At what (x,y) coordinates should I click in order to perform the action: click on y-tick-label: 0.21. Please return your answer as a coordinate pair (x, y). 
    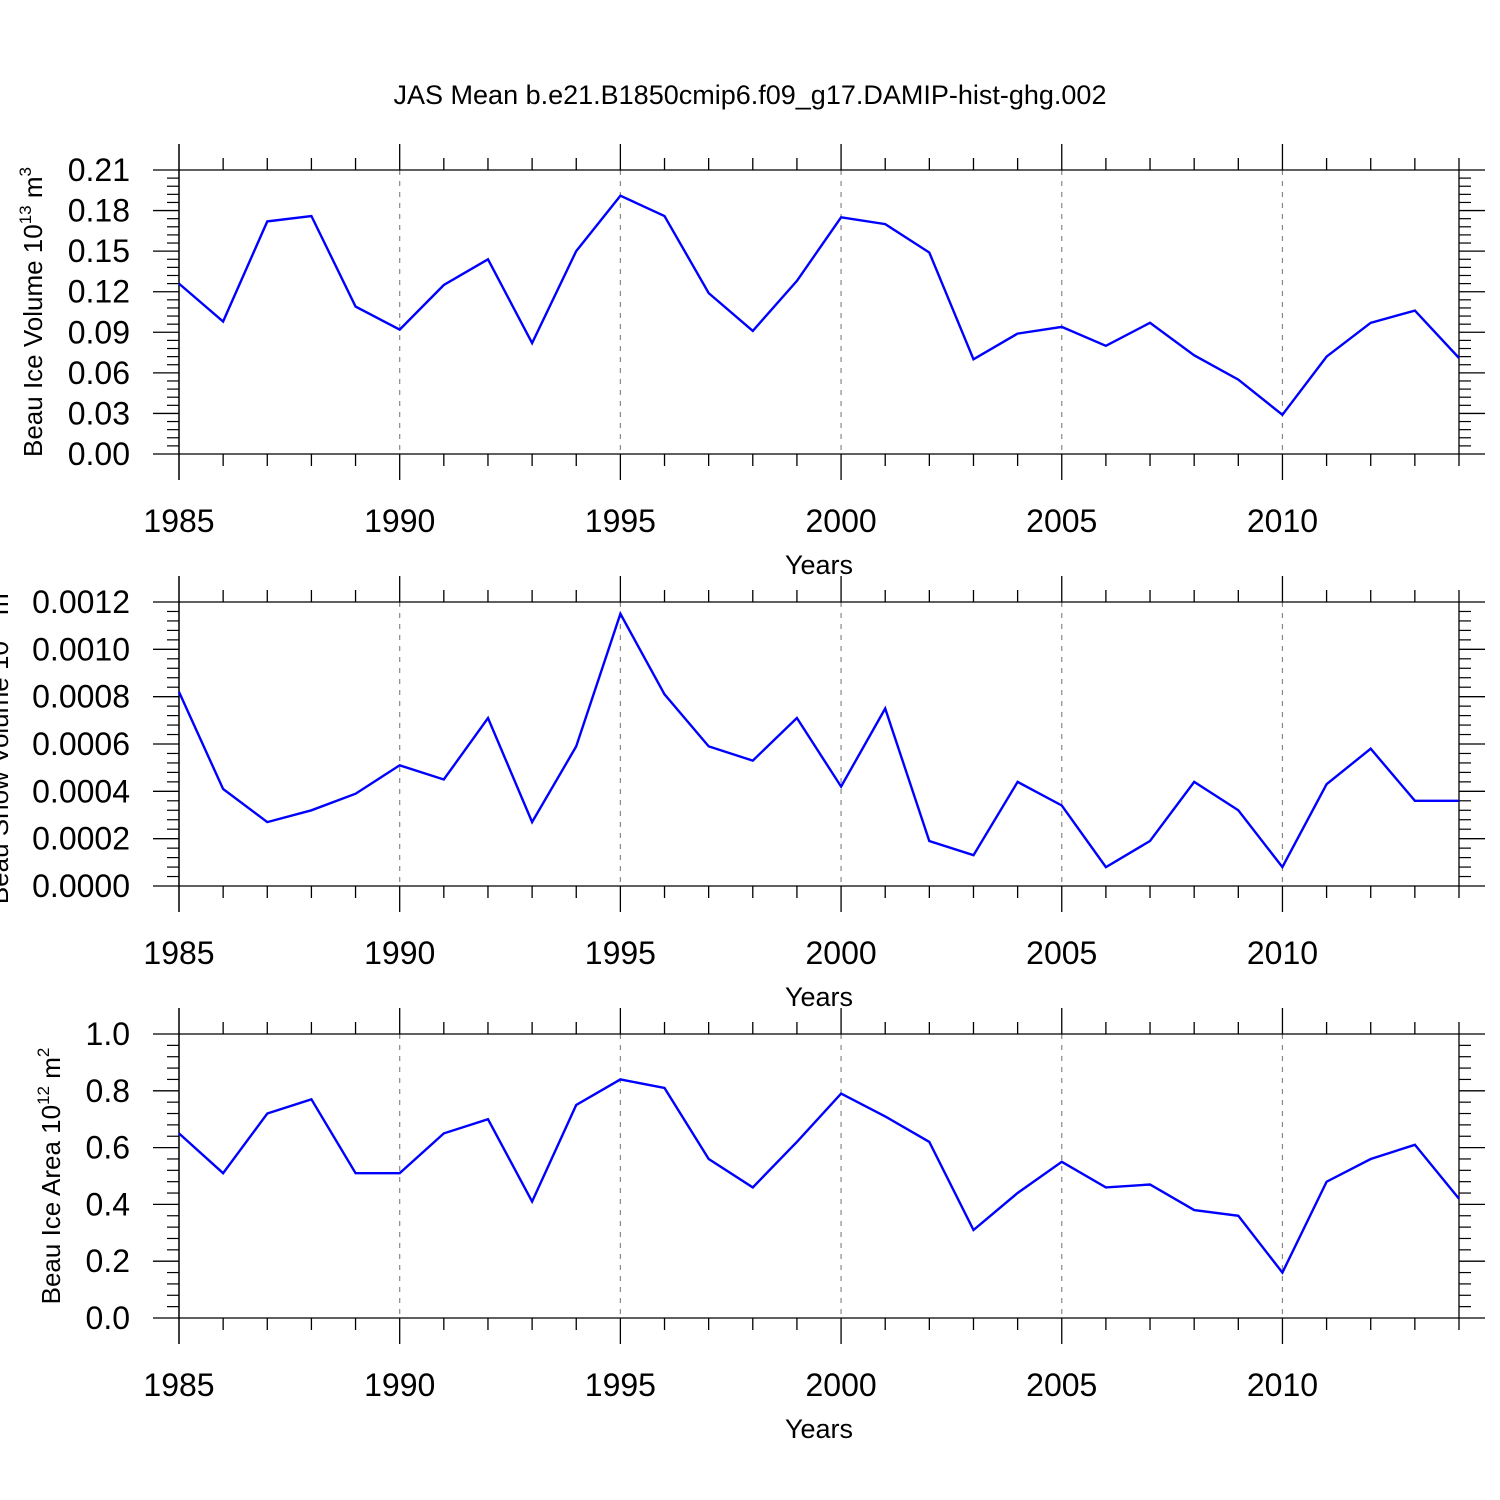
    Looking at the image, I should click on (99, 170).